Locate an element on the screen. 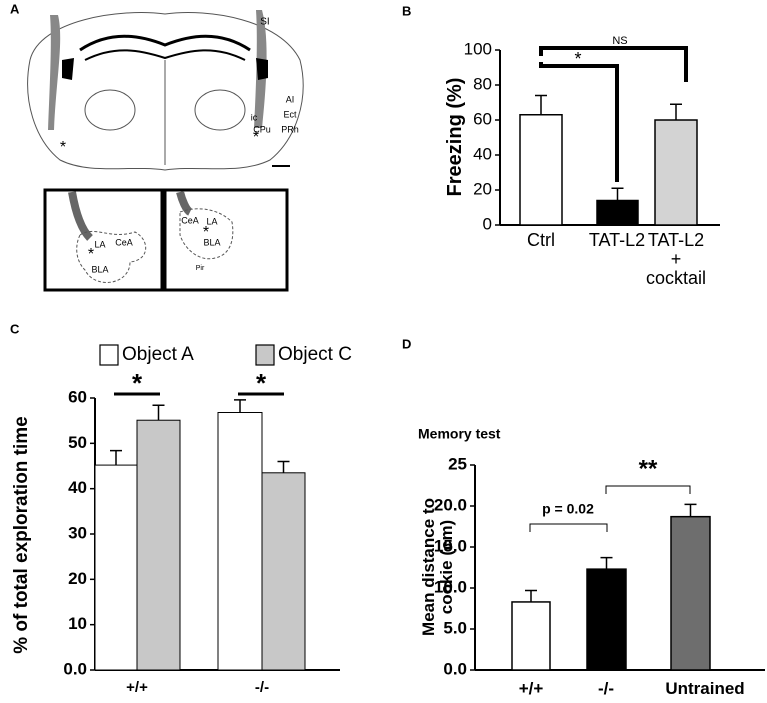 The image size is (767, 703). diagram-label: Pir is located at coordinates (200, 268).